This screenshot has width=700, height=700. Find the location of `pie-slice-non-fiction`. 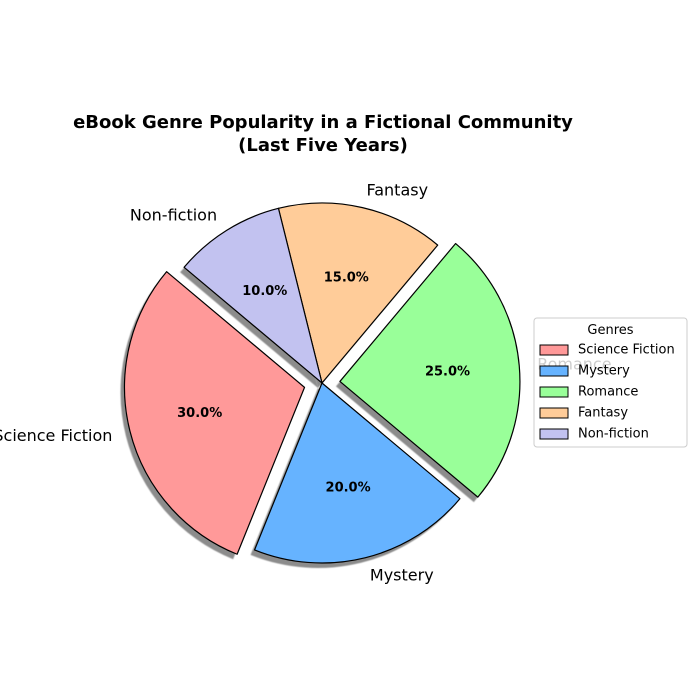

pie-slice-non-fiction is located at coordinates (253, 295).